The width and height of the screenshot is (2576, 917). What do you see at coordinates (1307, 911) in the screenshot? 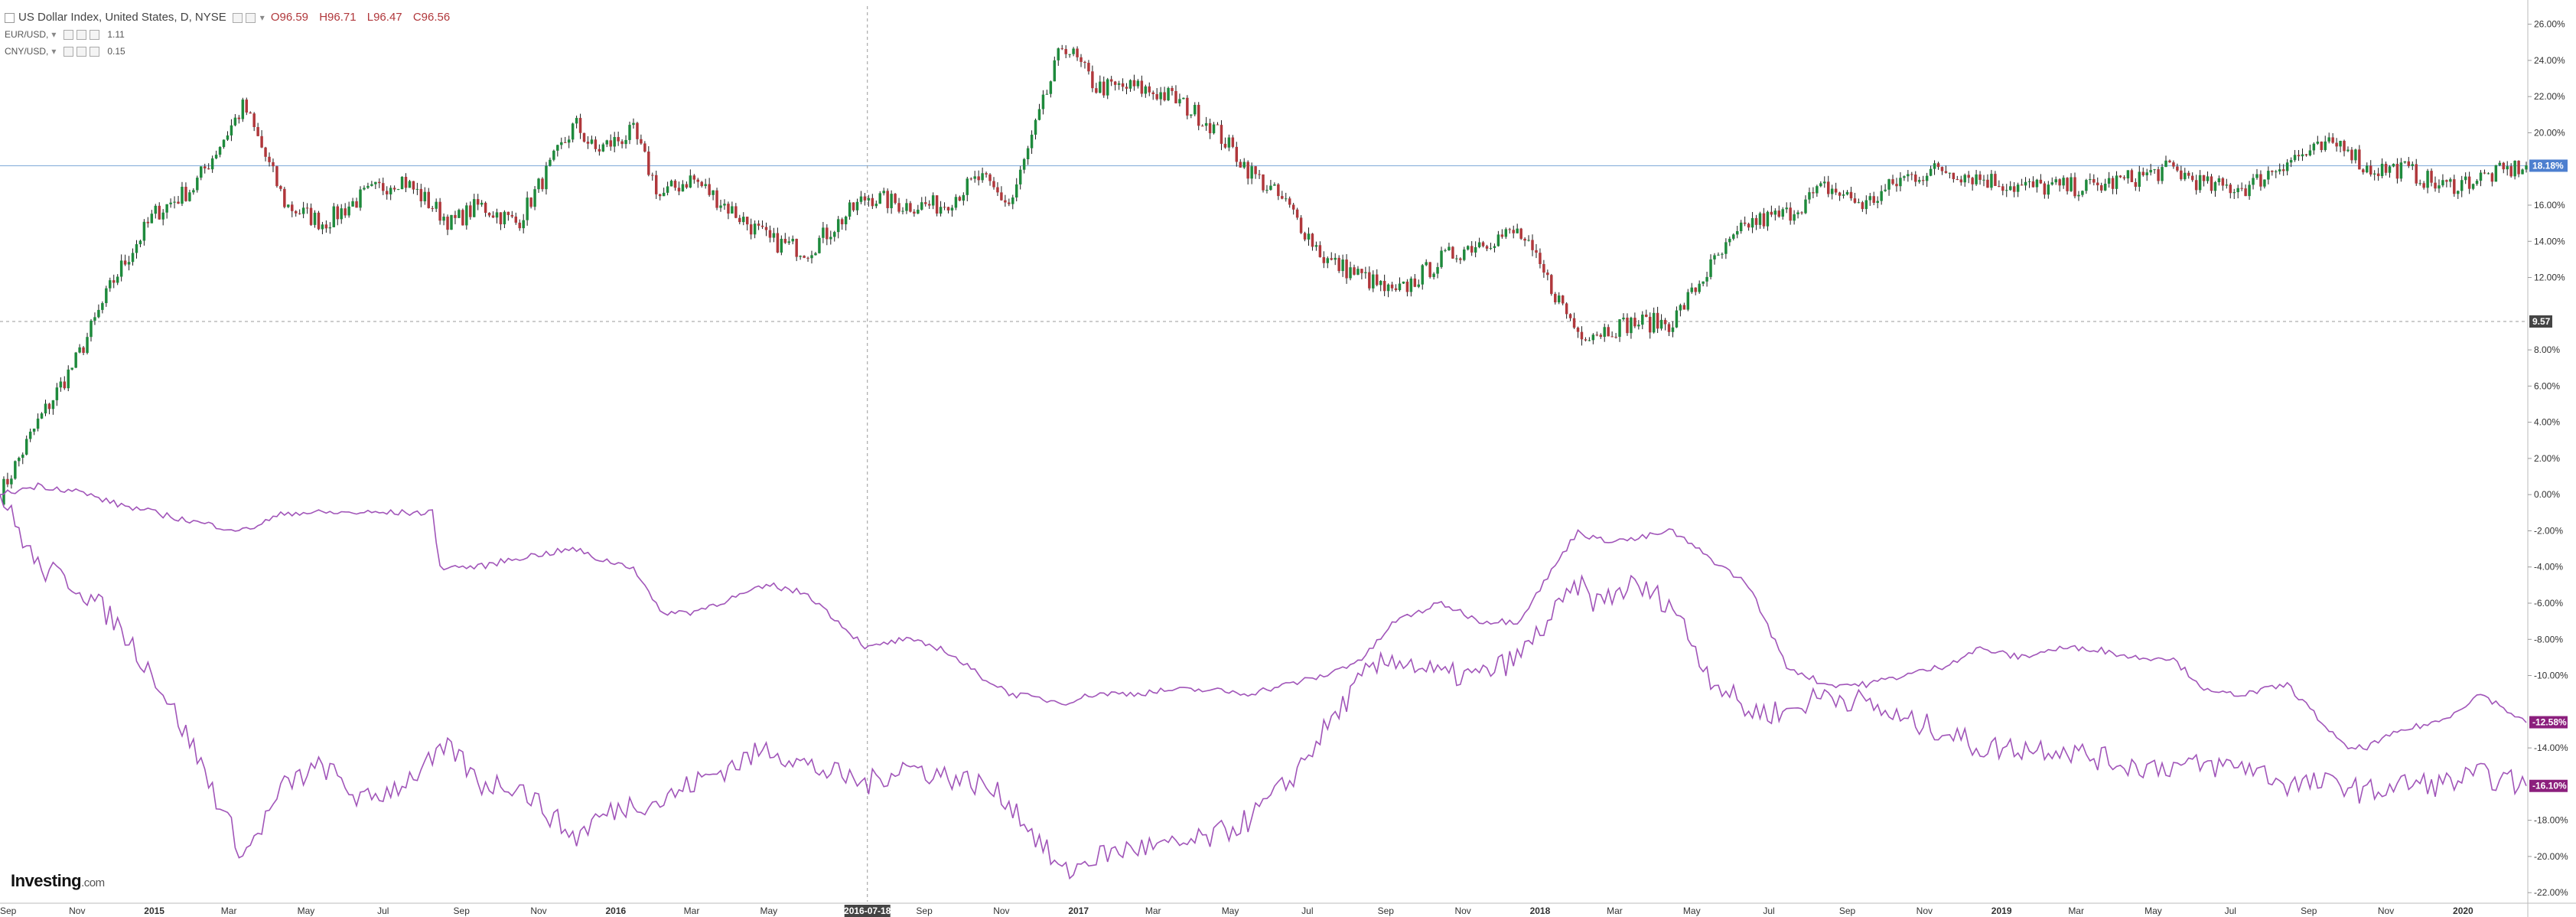
I see `x-tick-label: Jul` at bounding box center [1307, 911].